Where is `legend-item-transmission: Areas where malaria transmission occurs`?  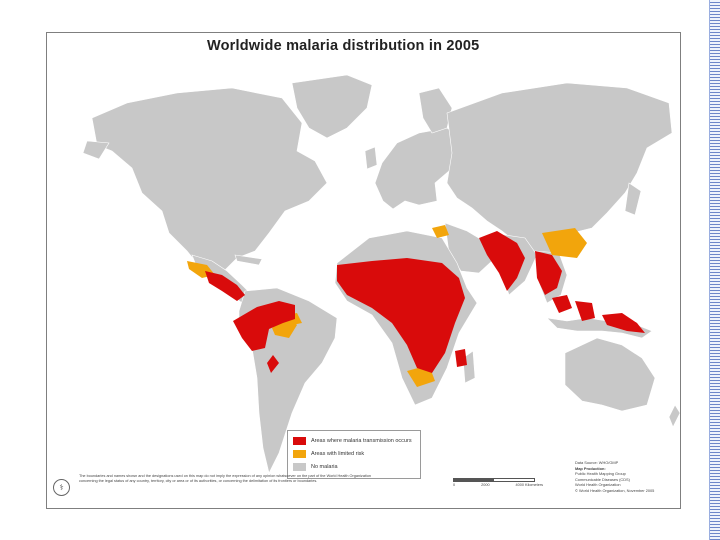 legend-item-transmission: Areas where malaria transmission occurs is located at coordinates (352, 440).